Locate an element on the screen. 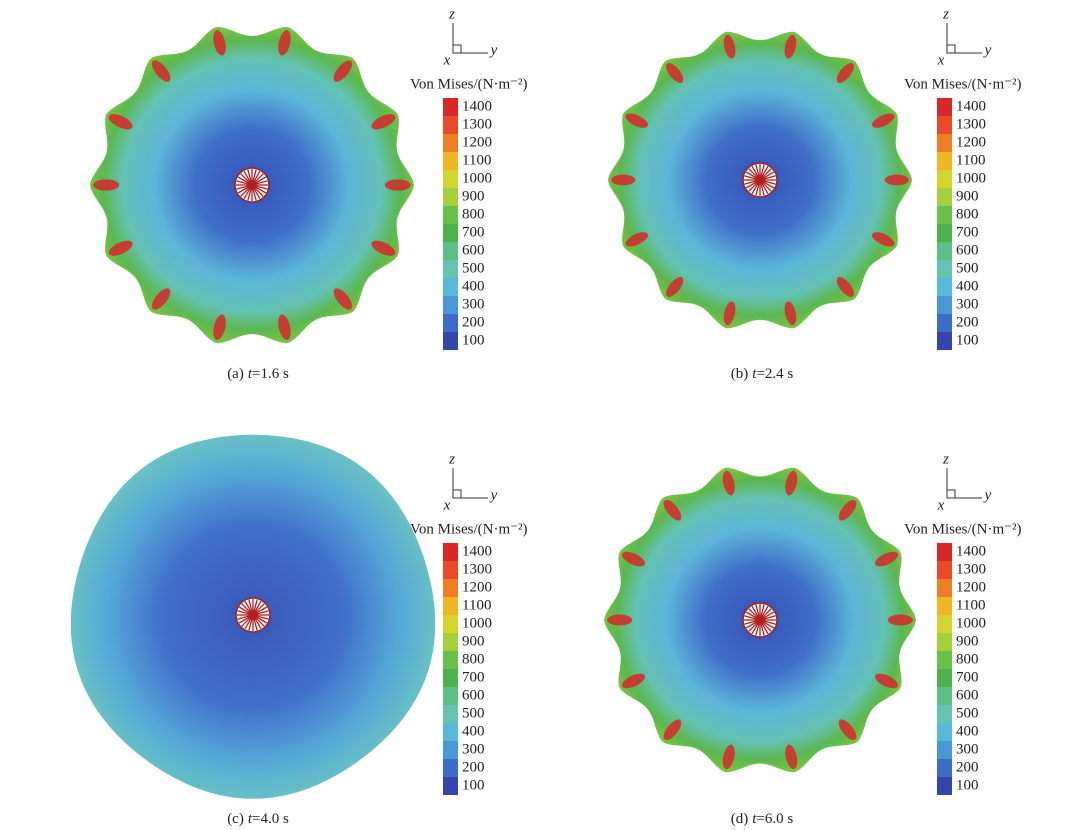 The height and width of the screenshot is (830, 1080). axis-label: z is located at coordinates (945, 14).